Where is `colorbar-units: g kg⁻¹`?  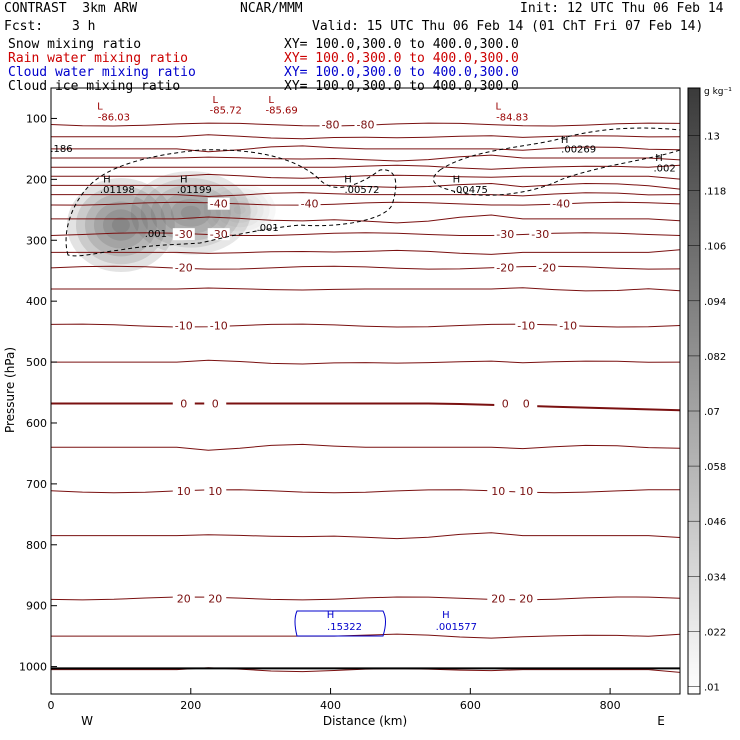
colorbar-units: g kg⁻¹ is located at coordinates (718, 92).